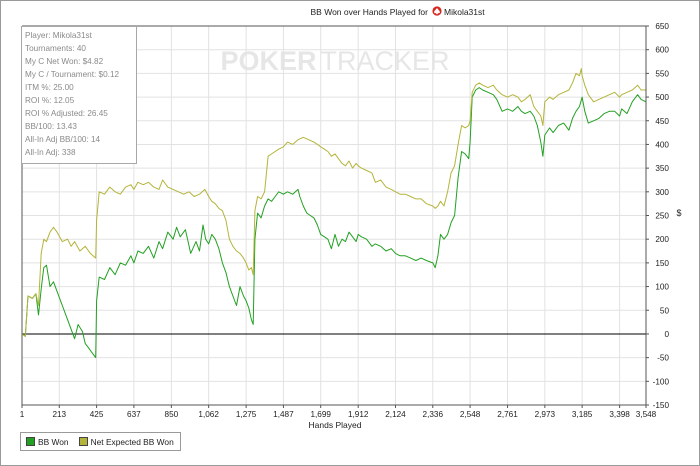 This screenshot has height=466, width=700. I want to click on y-tick-label: -100, so click(661, 381).